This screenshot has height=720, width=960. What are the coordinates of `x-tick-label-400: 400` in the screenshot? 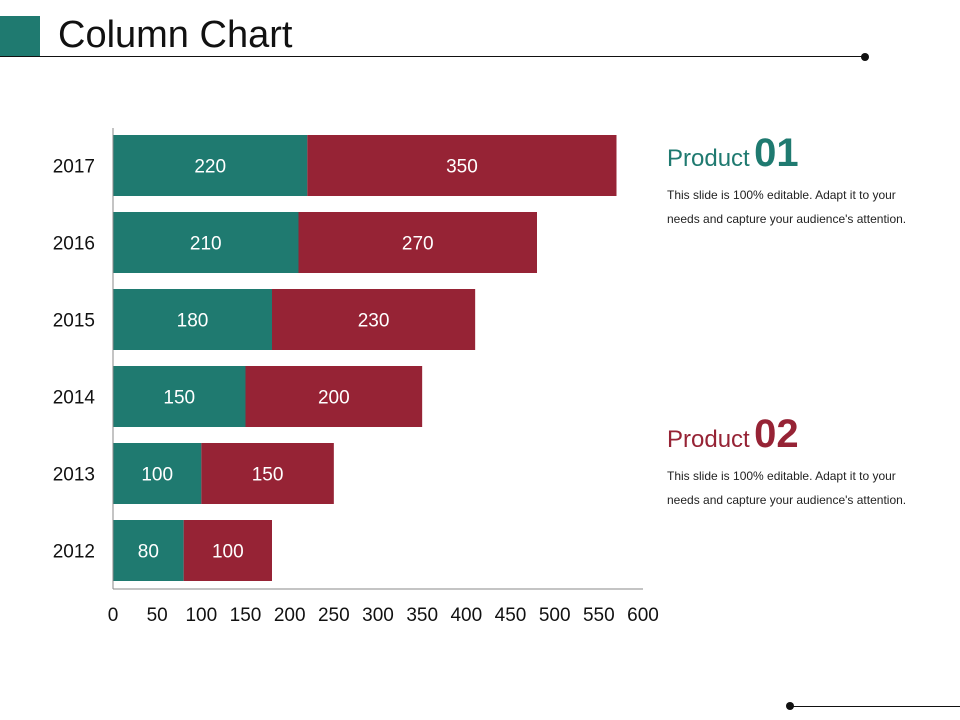 It's located at (466, 615).